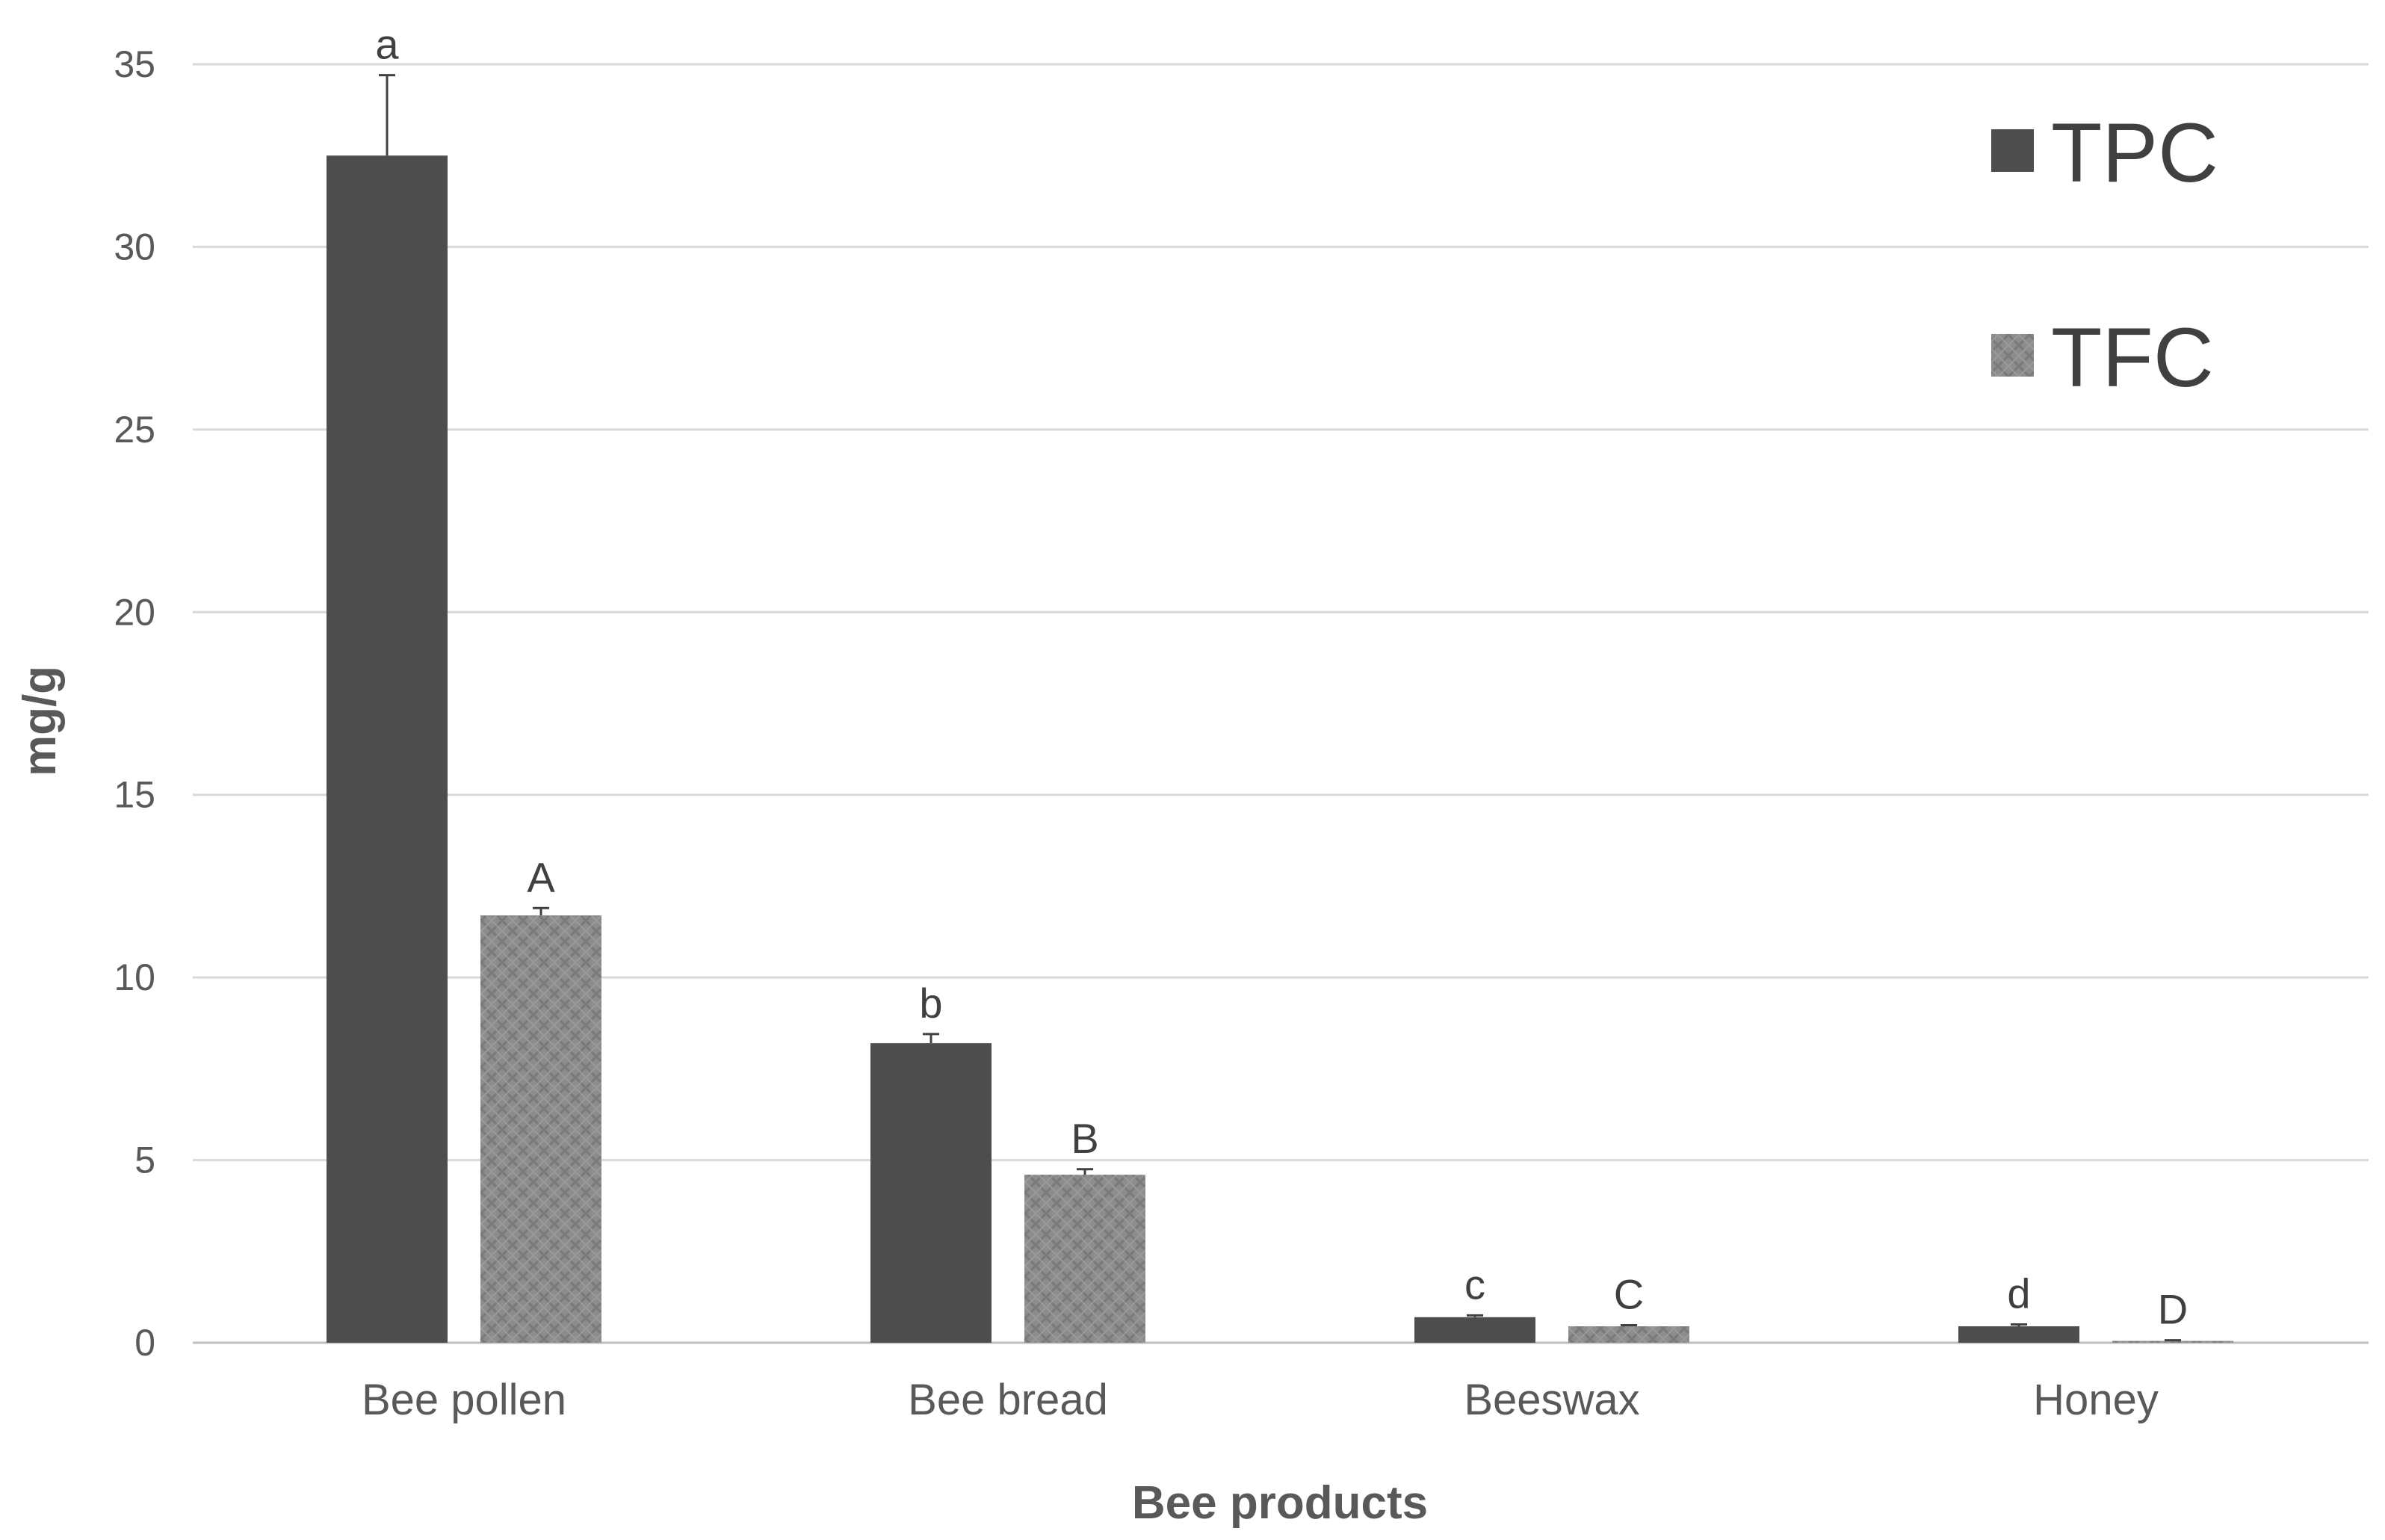 The image size is (2385, 1540). What do you see at coordinates (541, 877) in the screenshot?
I see `significance-label: A` at bounding box center [541, 877].